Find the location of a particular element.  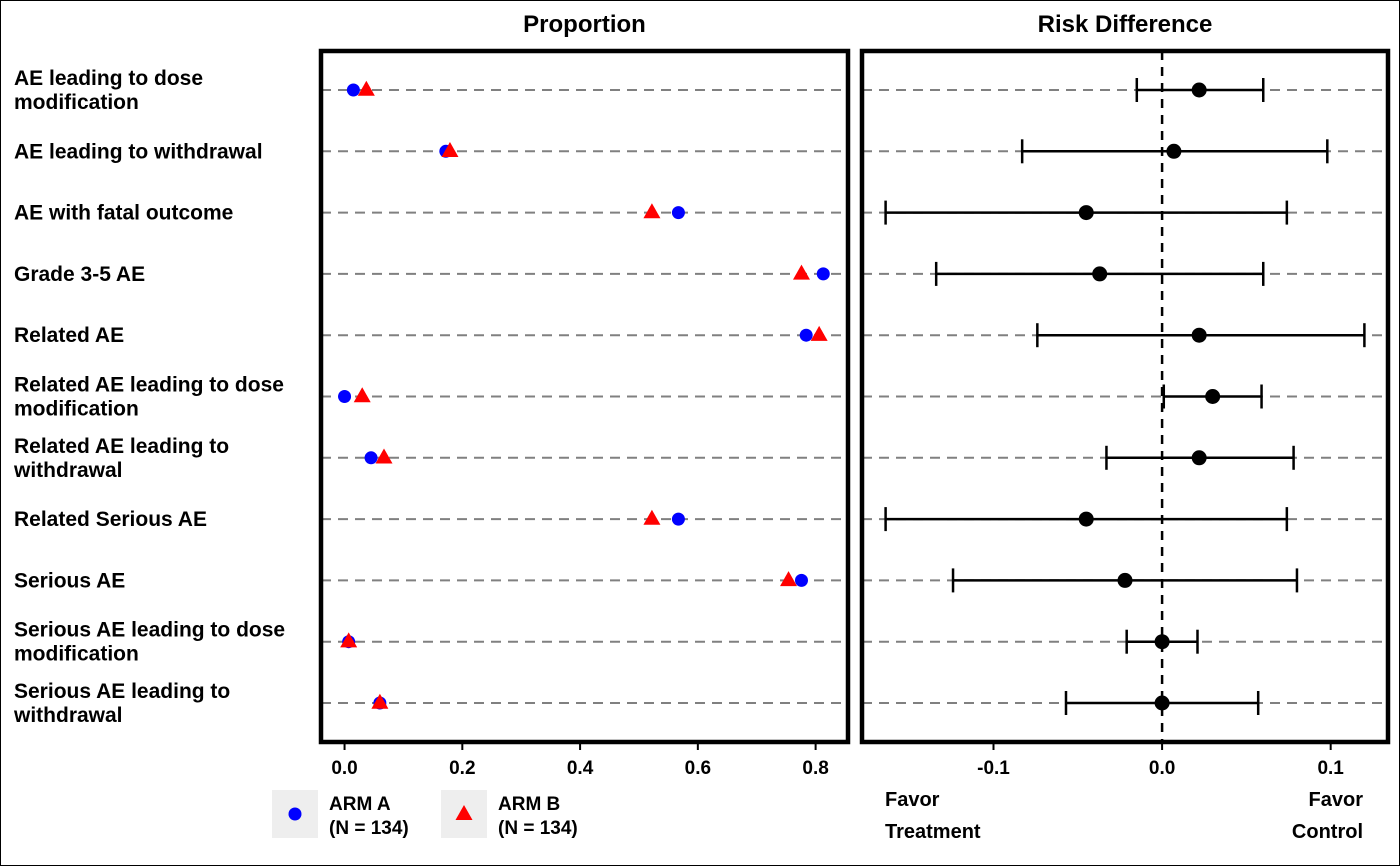

row-label-line: Serious AE leading to dose is located at coordinates (149, 630).